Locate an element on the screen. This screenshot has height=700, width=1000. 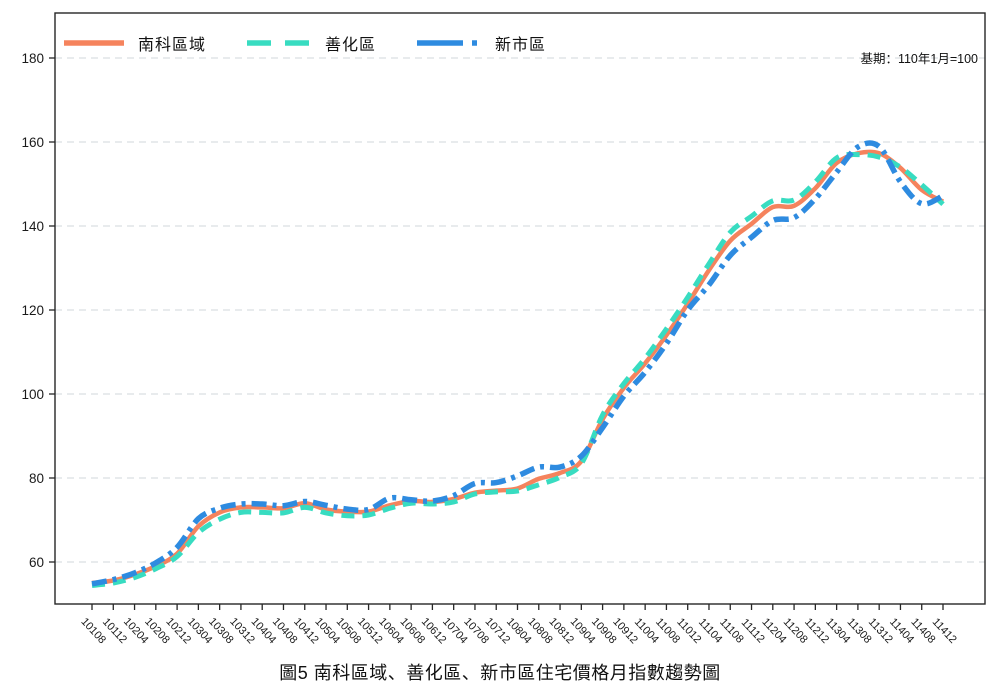
x-tick-label: 11412 is located at coordinates (944, 631).